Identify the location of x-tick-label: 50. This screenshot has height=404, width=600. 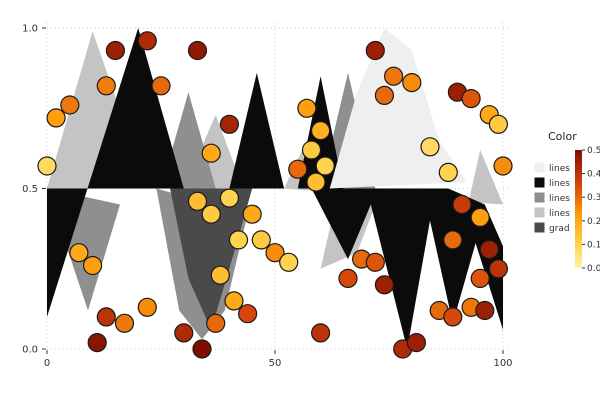
(275, 363).